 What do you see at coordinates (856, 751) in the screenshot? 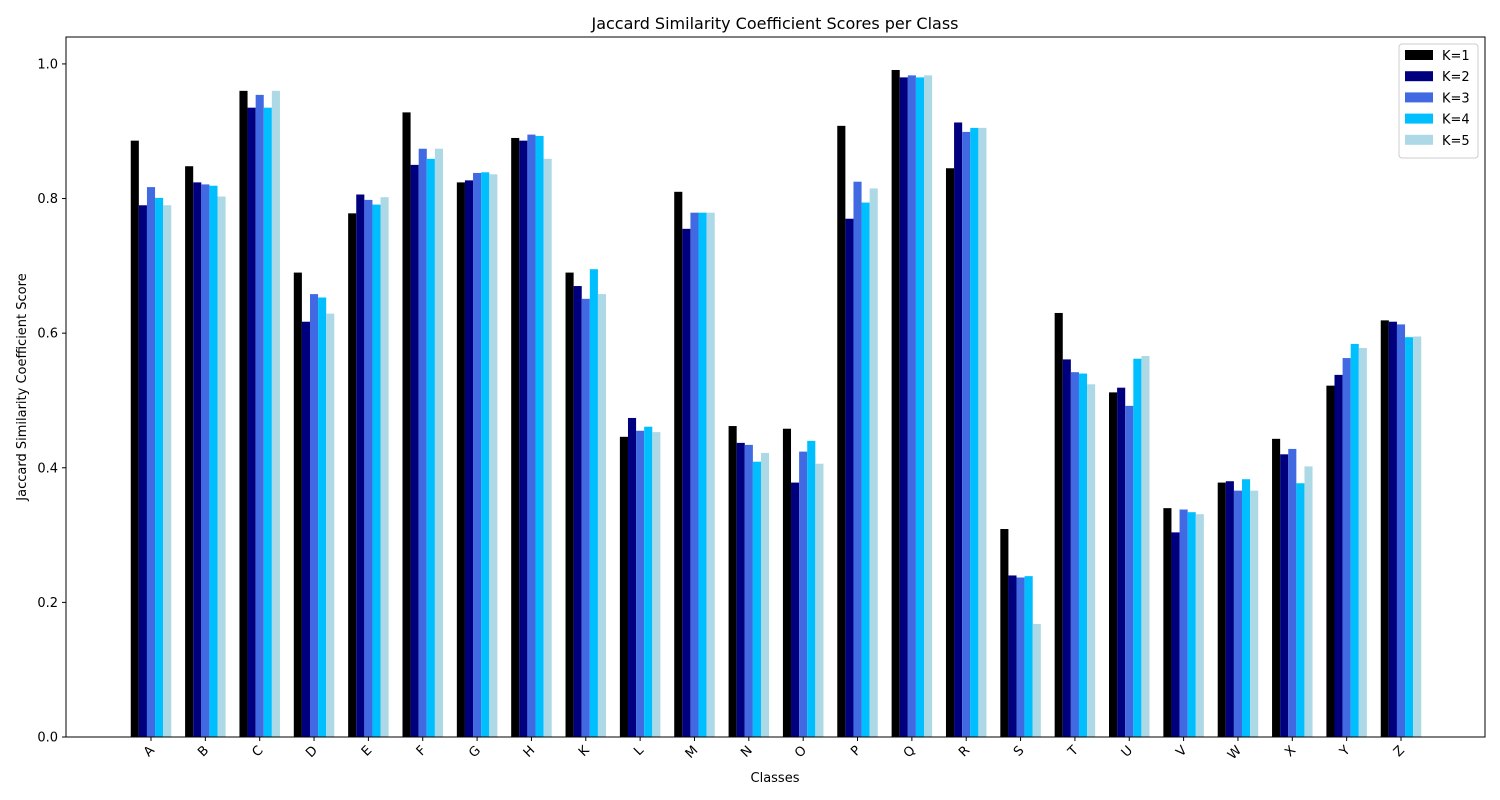
I see `x-tick-label: P` at bounding box center [856, 751].